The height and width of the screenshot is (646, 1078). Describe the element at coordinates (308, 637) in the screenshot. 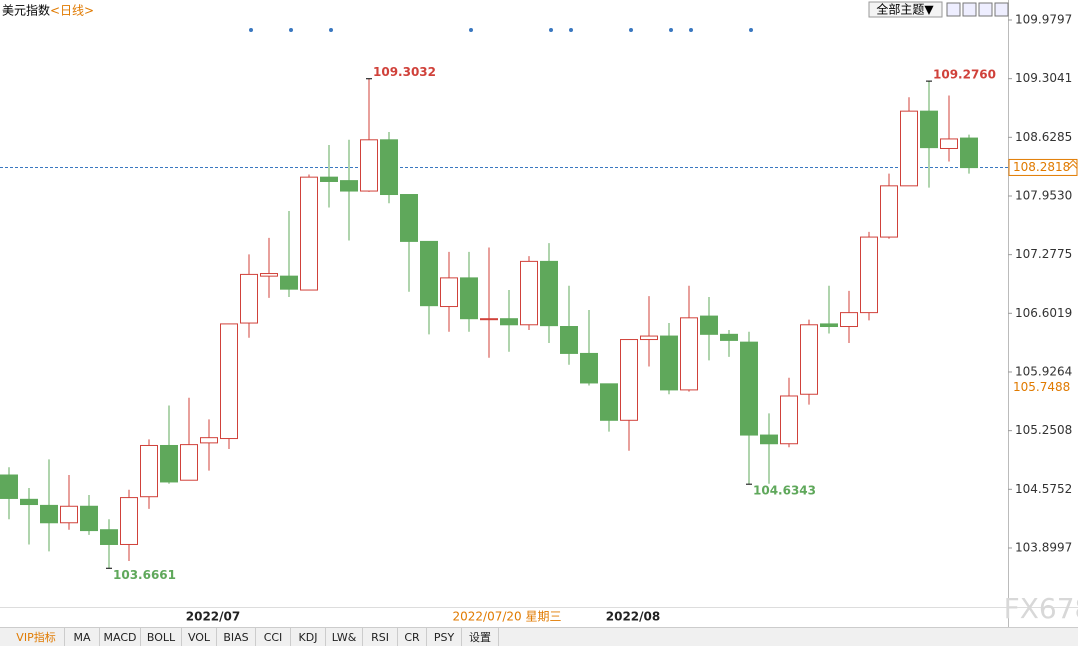

I see `toolbar-tab: KDJ` at that location.